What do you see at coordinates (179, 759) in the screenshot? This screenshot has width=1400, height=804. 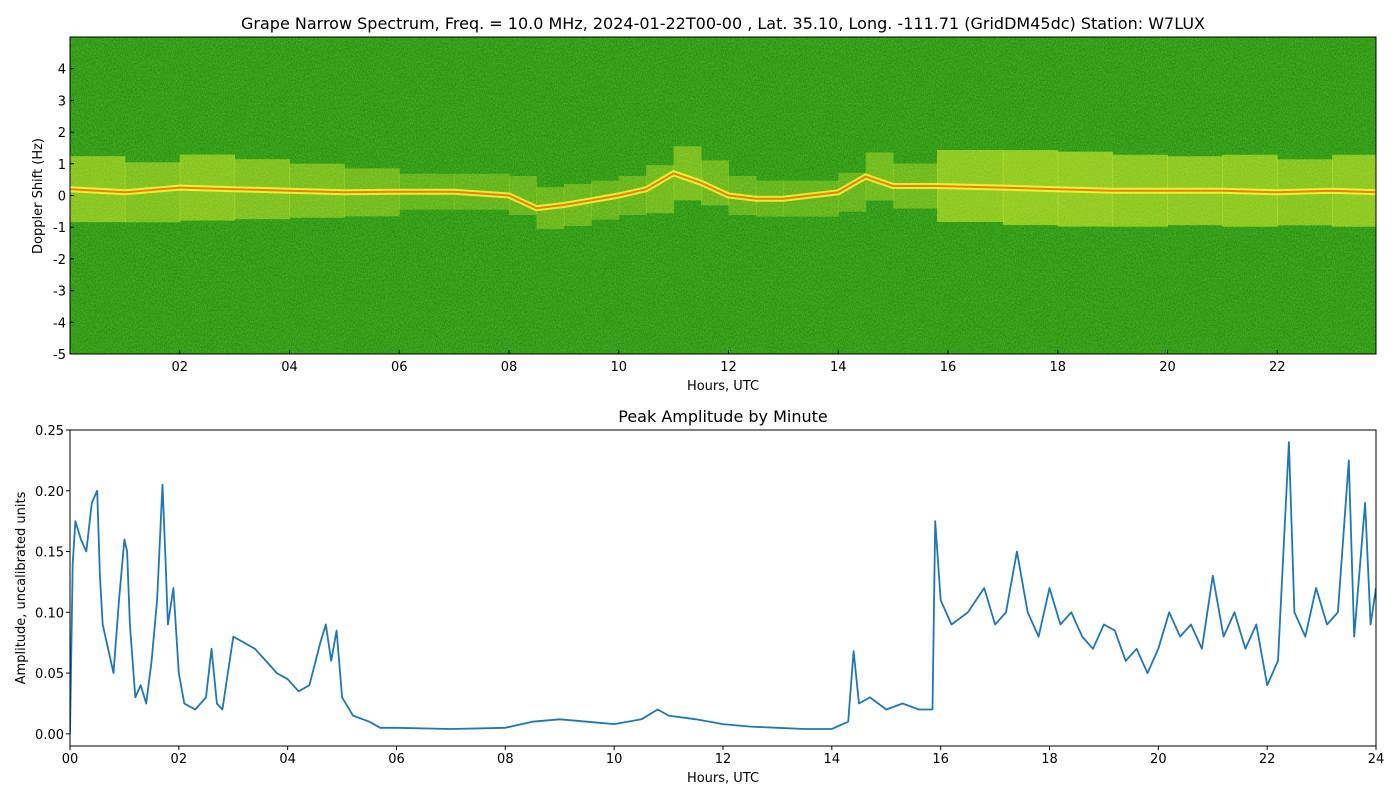 I see `amplitude-x-tick-label: 02` at bounding box center [179, 759].